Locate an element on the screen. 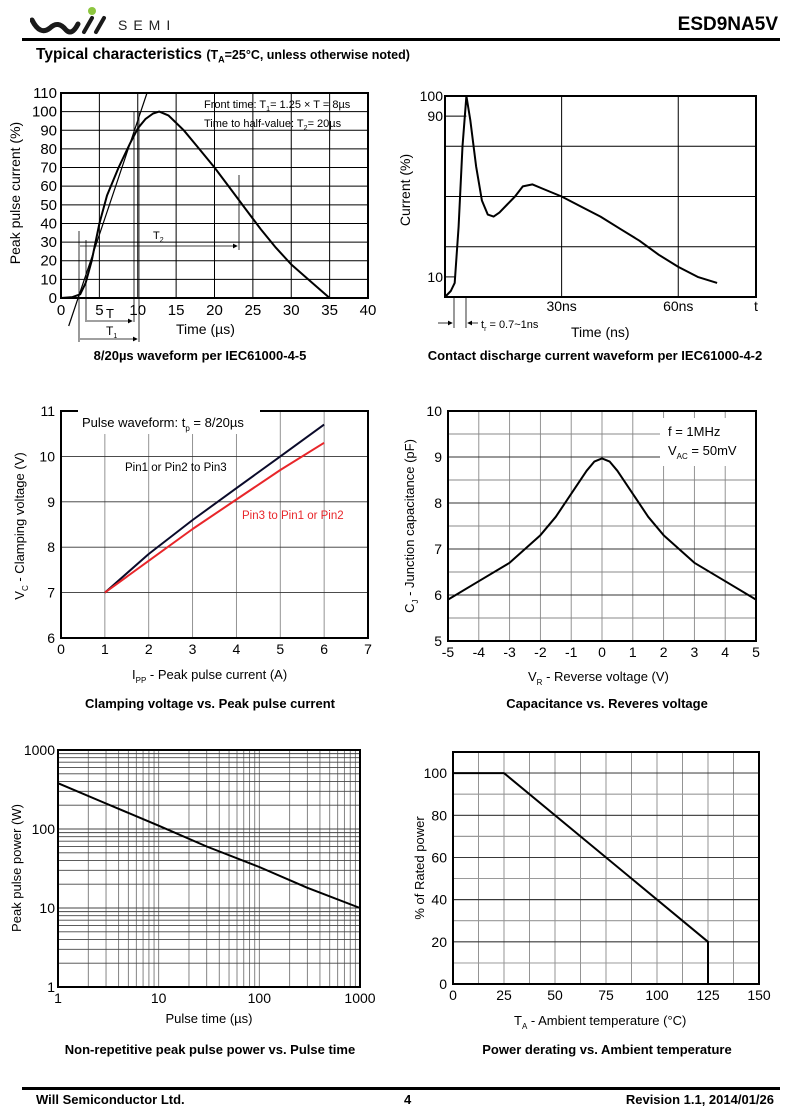 This screenshot has width=800, height=1114. logo-text: SEMI is located at coordinates (147, 25).